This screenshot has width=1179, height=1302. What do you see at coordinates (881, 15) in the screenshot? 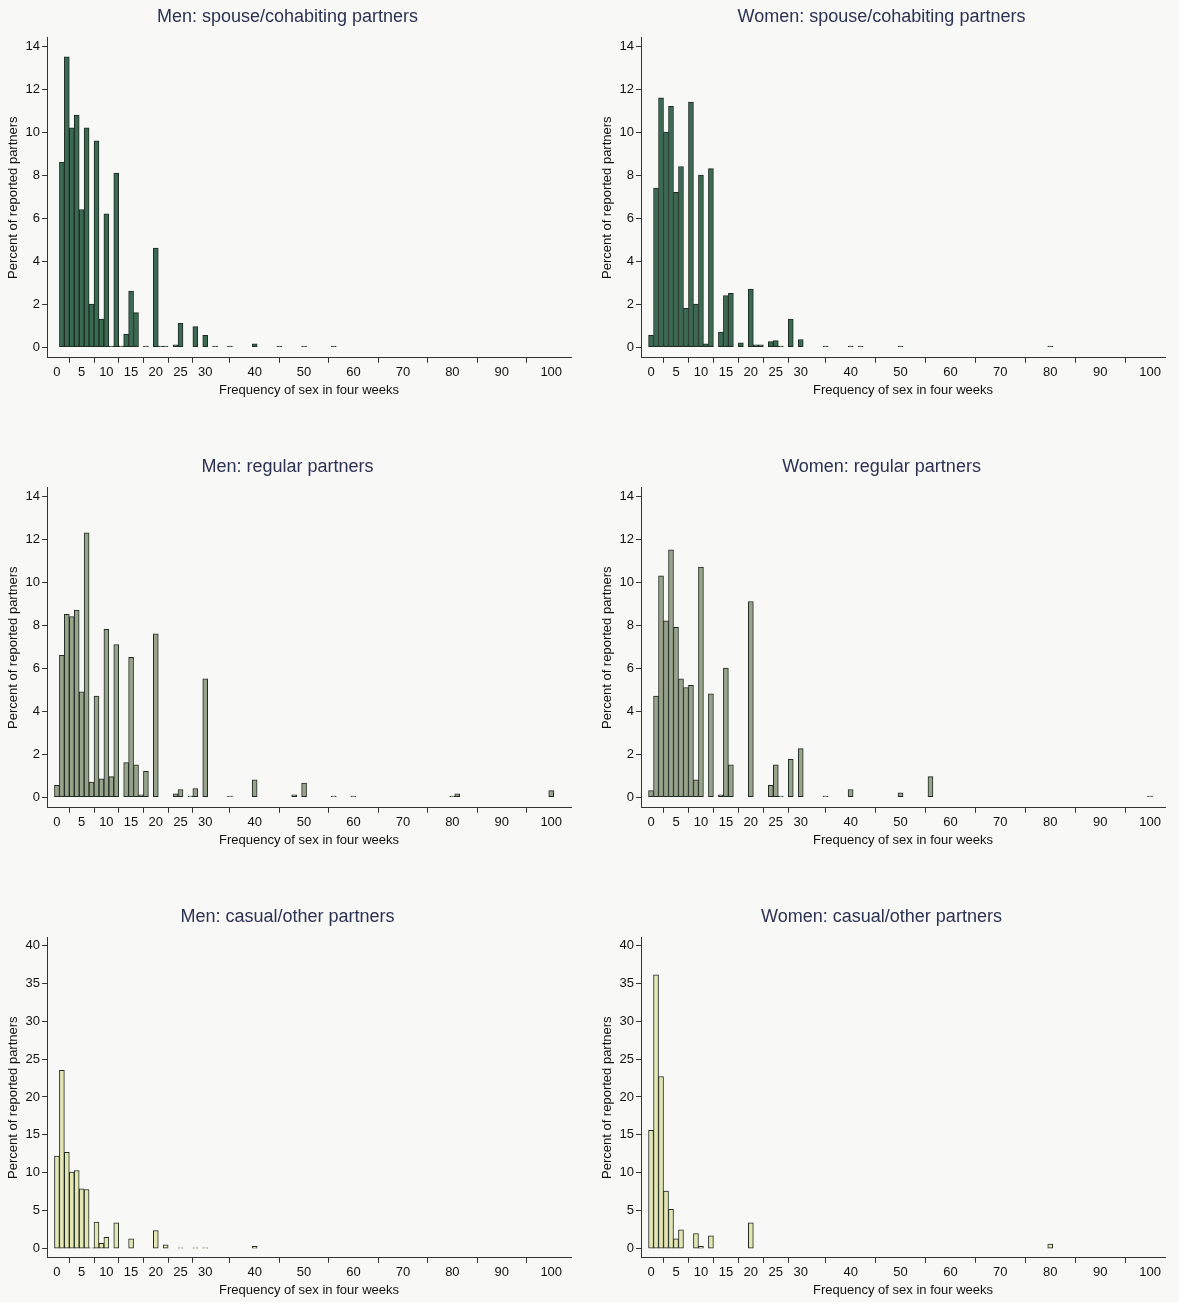
I see `chart-title: Women: spouse/cohabiting partners` at bounding box center [881, 15].